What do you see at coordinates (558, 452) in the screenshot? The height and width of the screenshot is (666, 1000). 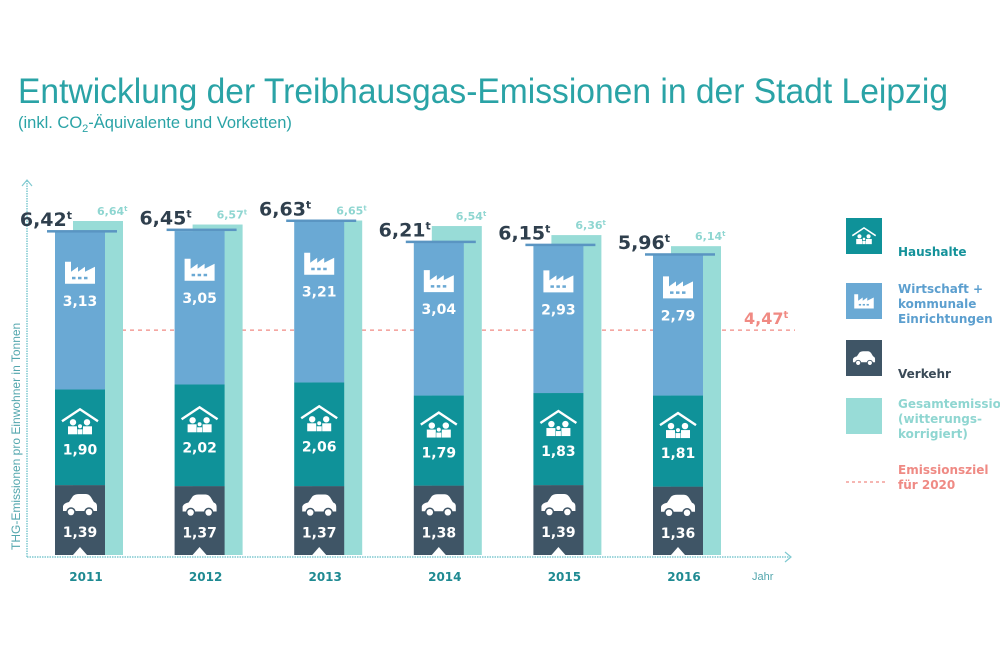 I see `segment-value: 1,83` at bounding box center [558, 452].